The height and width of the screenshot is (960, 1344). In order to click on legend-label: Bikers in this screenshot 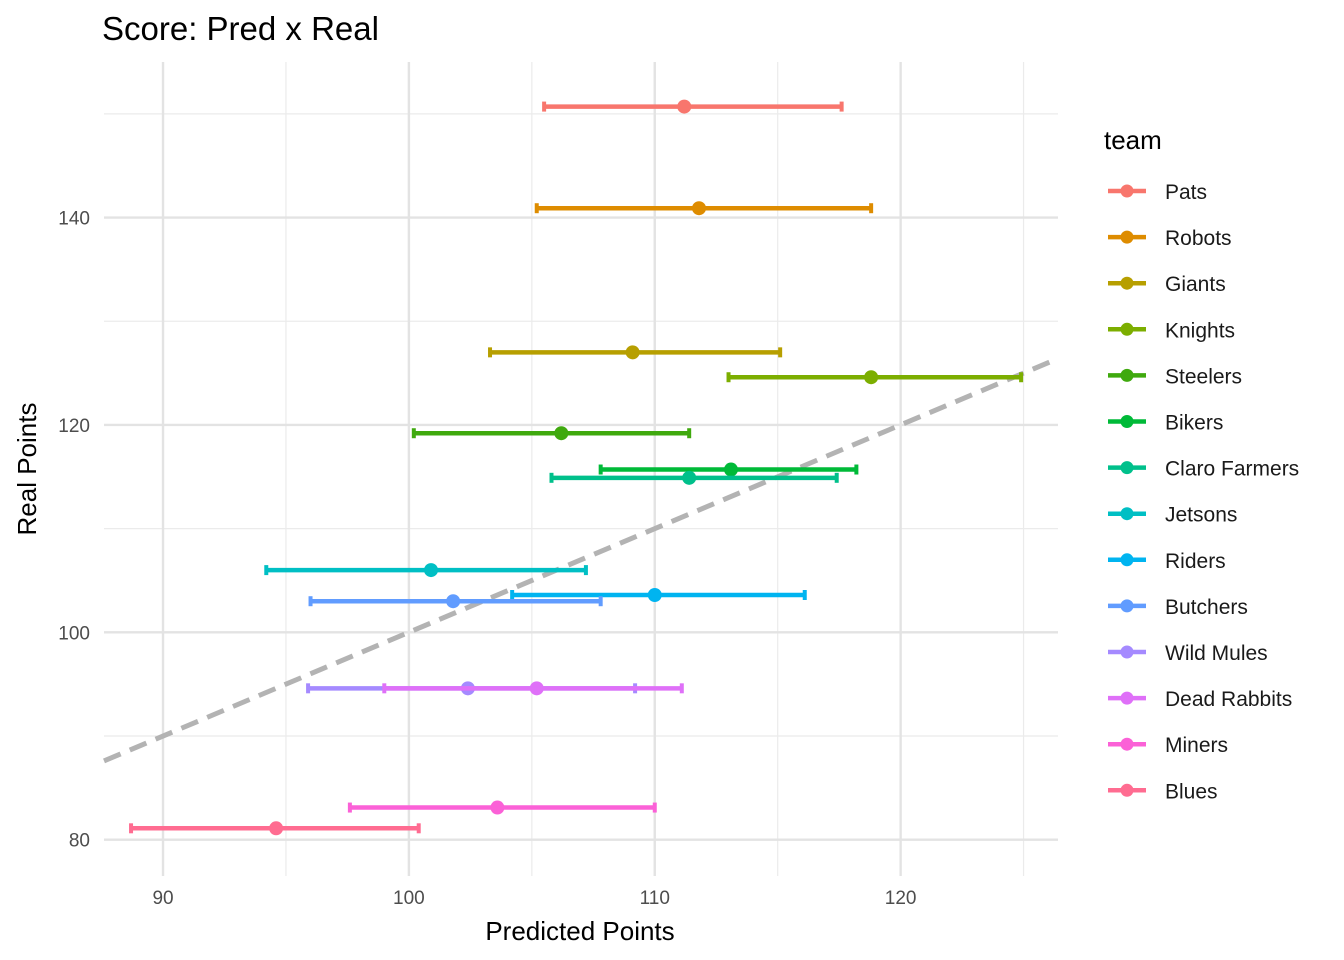, I will do `click(1194, 423)`.